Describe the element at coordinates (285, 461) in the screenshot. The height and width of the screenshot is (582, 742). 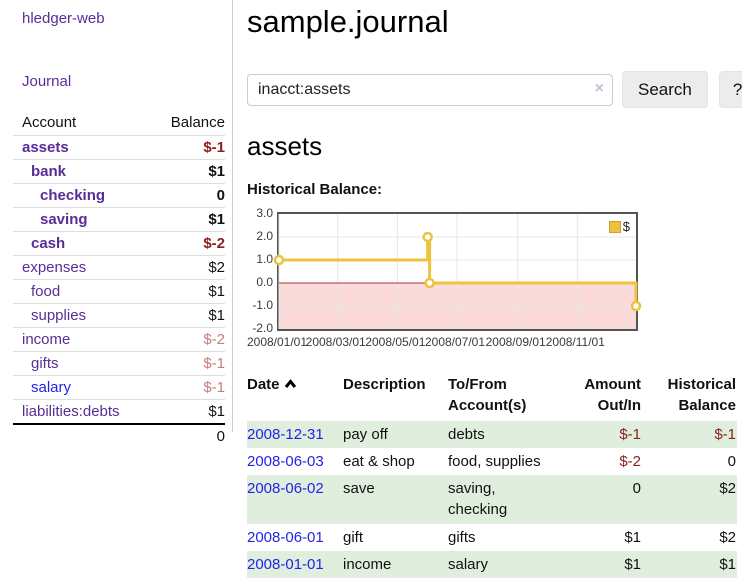
I see `transaction-date-link: 2008-06-03` at that location.